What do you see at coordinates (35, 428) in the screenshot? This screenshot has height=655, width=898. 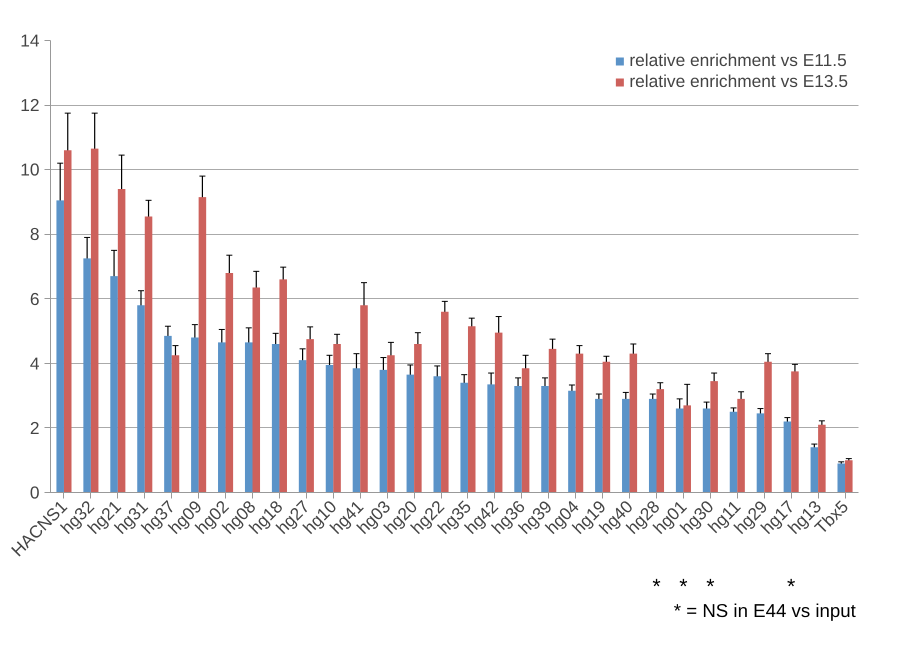 I see `y-tick-label: 2` at bounding box center [35, 428].